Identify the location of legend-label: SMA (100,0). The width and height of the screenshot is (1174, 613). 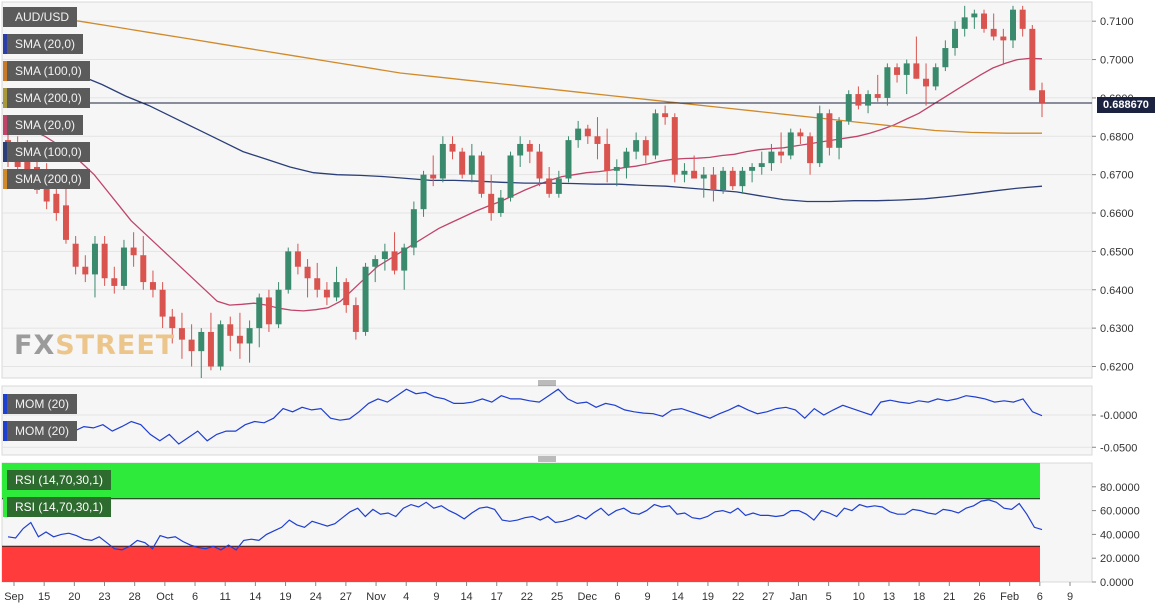
(48, 71).